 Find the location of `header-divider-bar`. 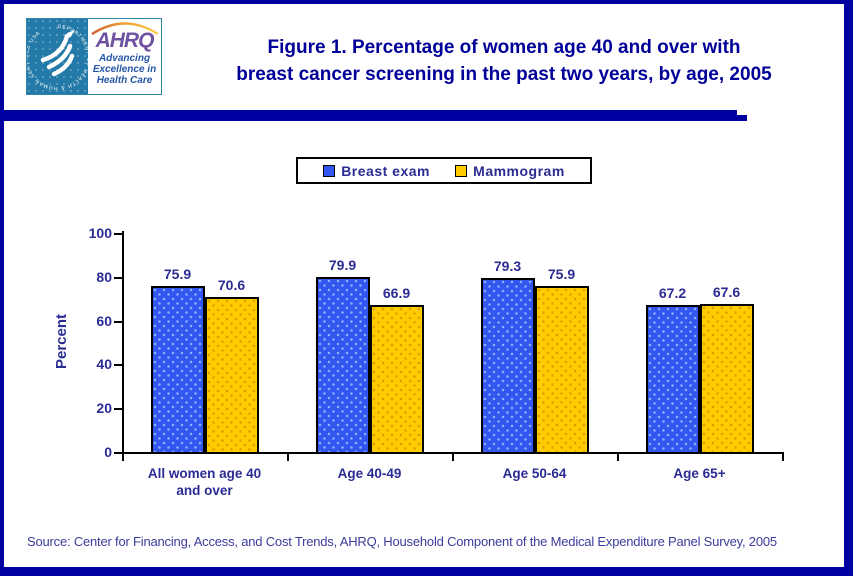

header-divider-bar is located at coordinates (375, 115).